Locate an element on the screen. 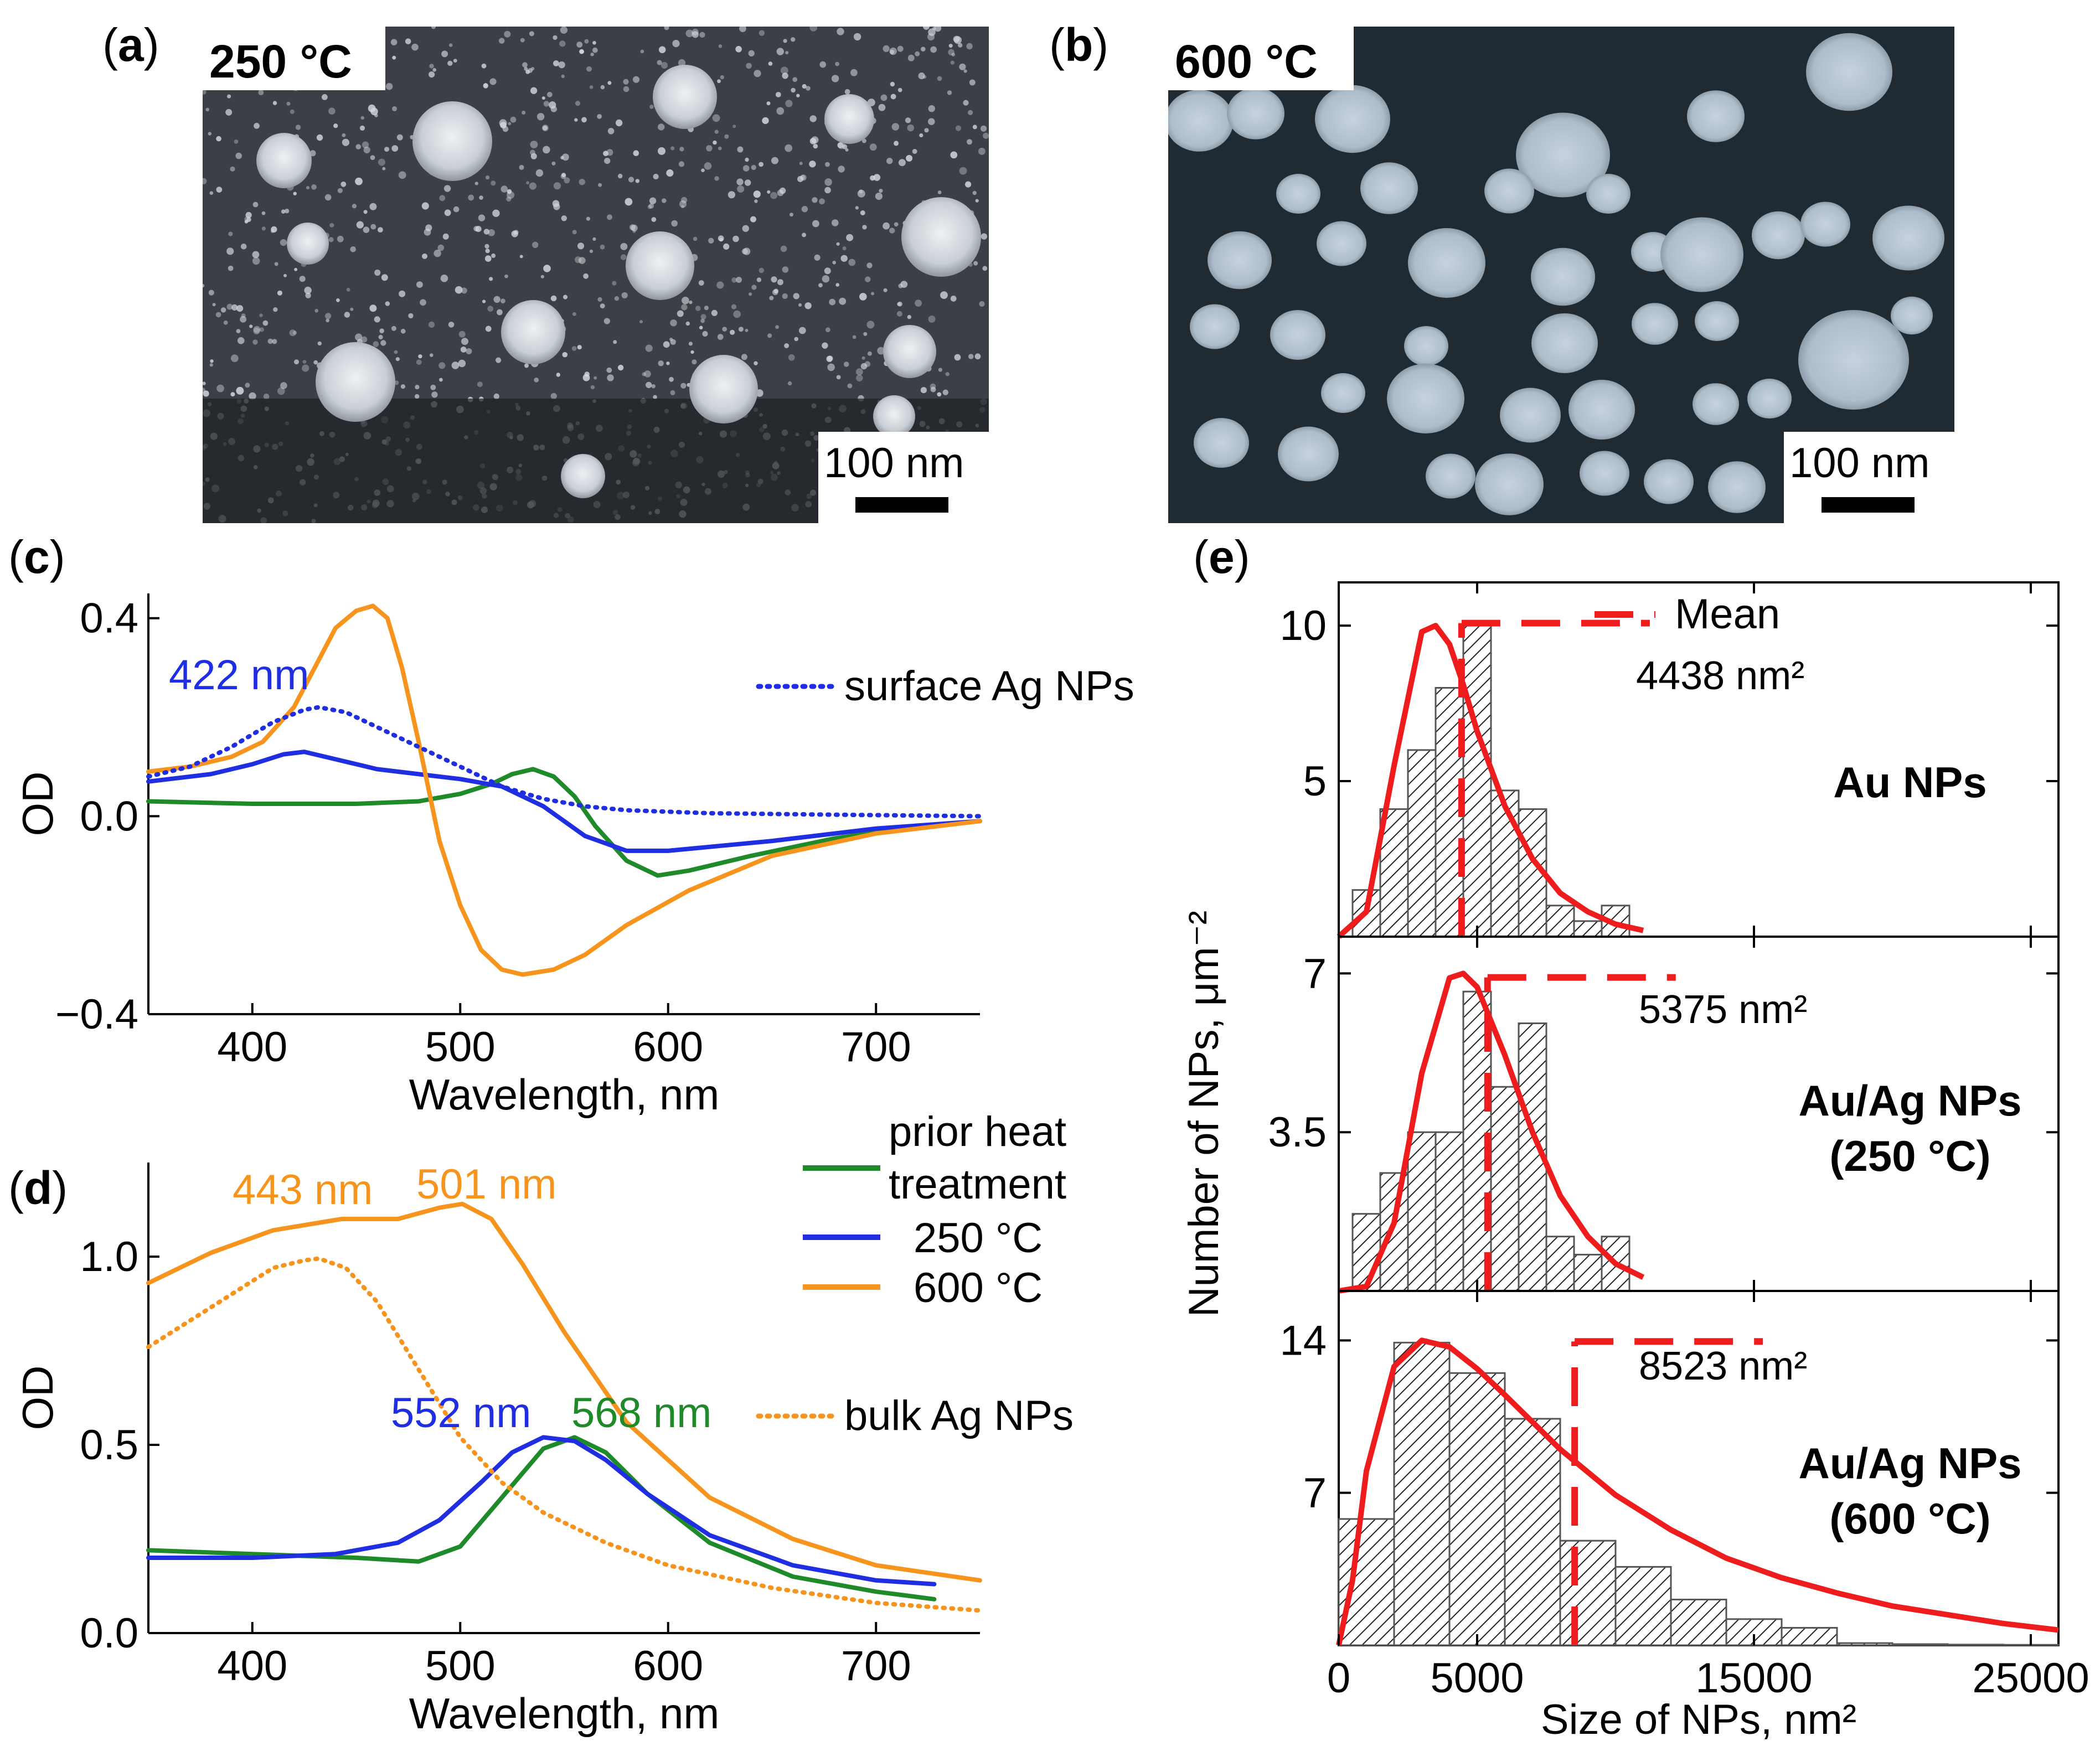 This screenshot has width=2100, height=1746. y-tick-label: 7 is located at coordinates (1315, 1493).